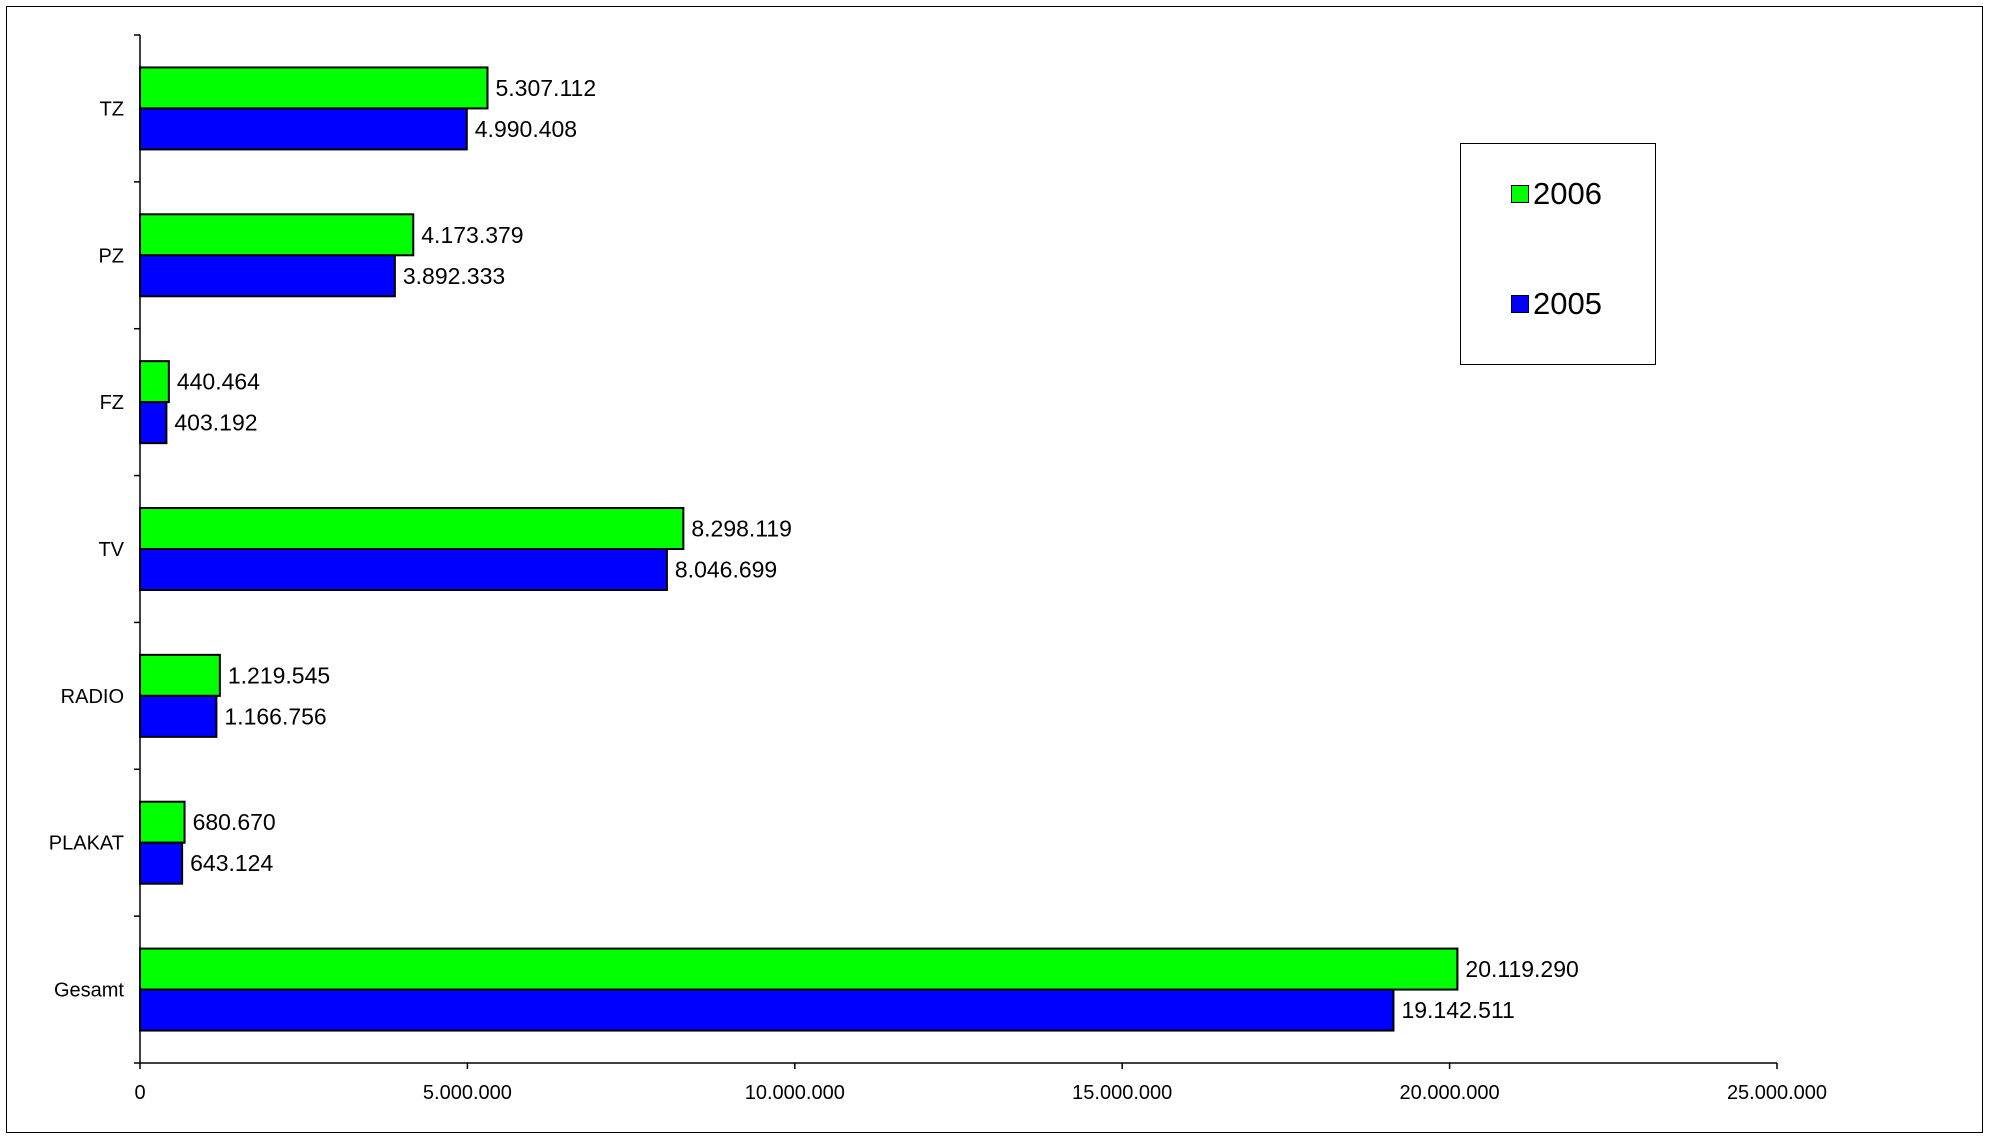  Describe the element at coordinates (112, 403) in the screenshot. I see `y-category-label: FZ` at that location.